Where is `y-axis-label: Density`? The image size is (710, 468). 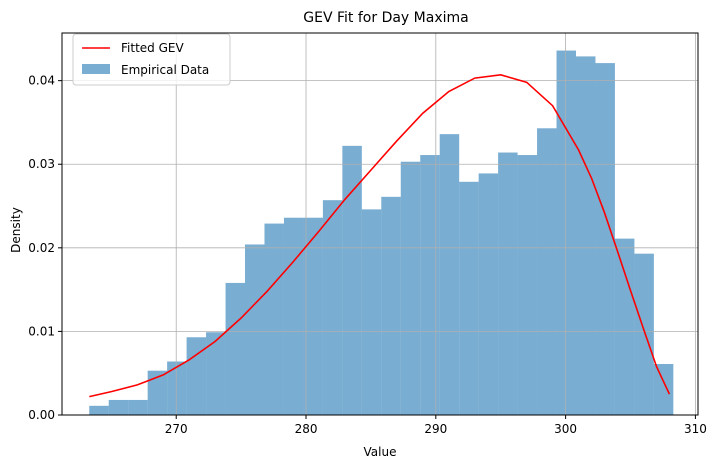 y-axis-label: Density is located at coordinates (16, 230).